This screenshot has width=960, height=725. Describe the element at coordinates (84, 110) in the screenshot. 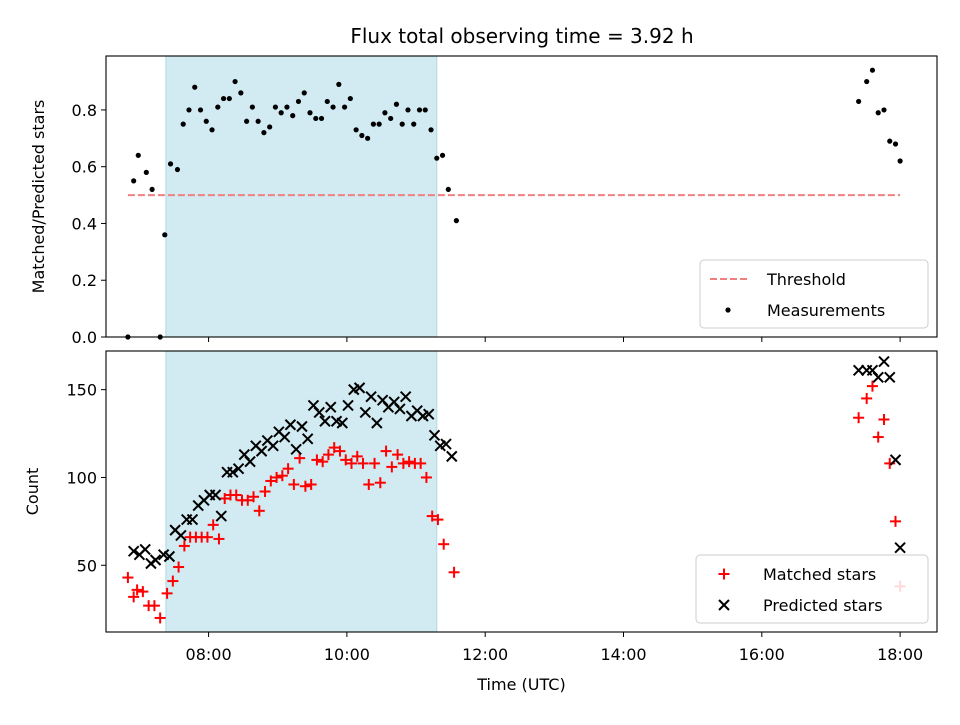

I see `y-tick-label: 0.8` at that location.